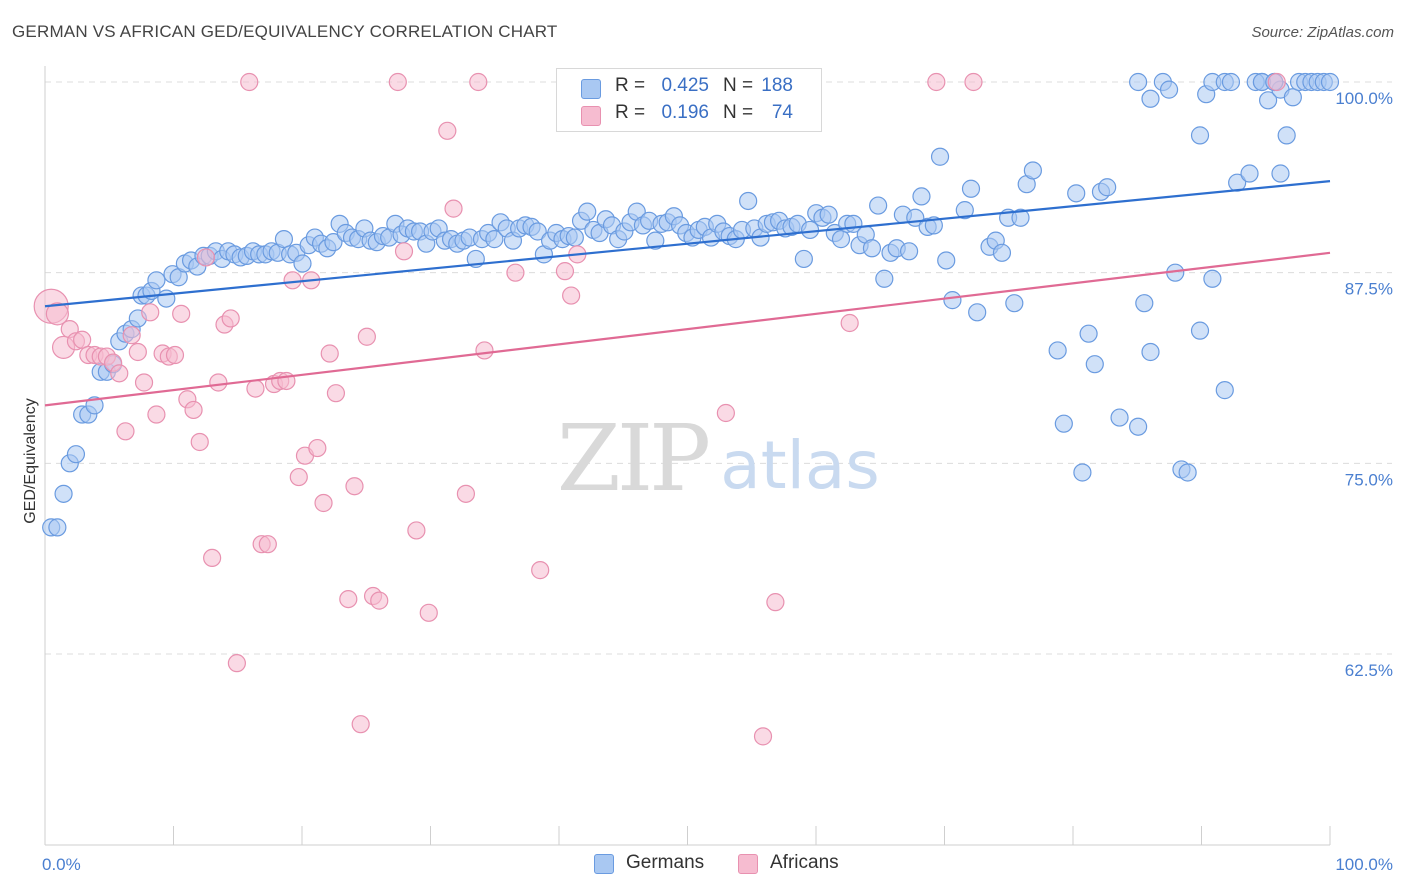 Image resolution: width=1406 pixels, height=892 pixels. What do you see at coordinates (665, 862) in the screenshot?
I see `legend-label-germans: Germans` at bounding box center [665, 862].